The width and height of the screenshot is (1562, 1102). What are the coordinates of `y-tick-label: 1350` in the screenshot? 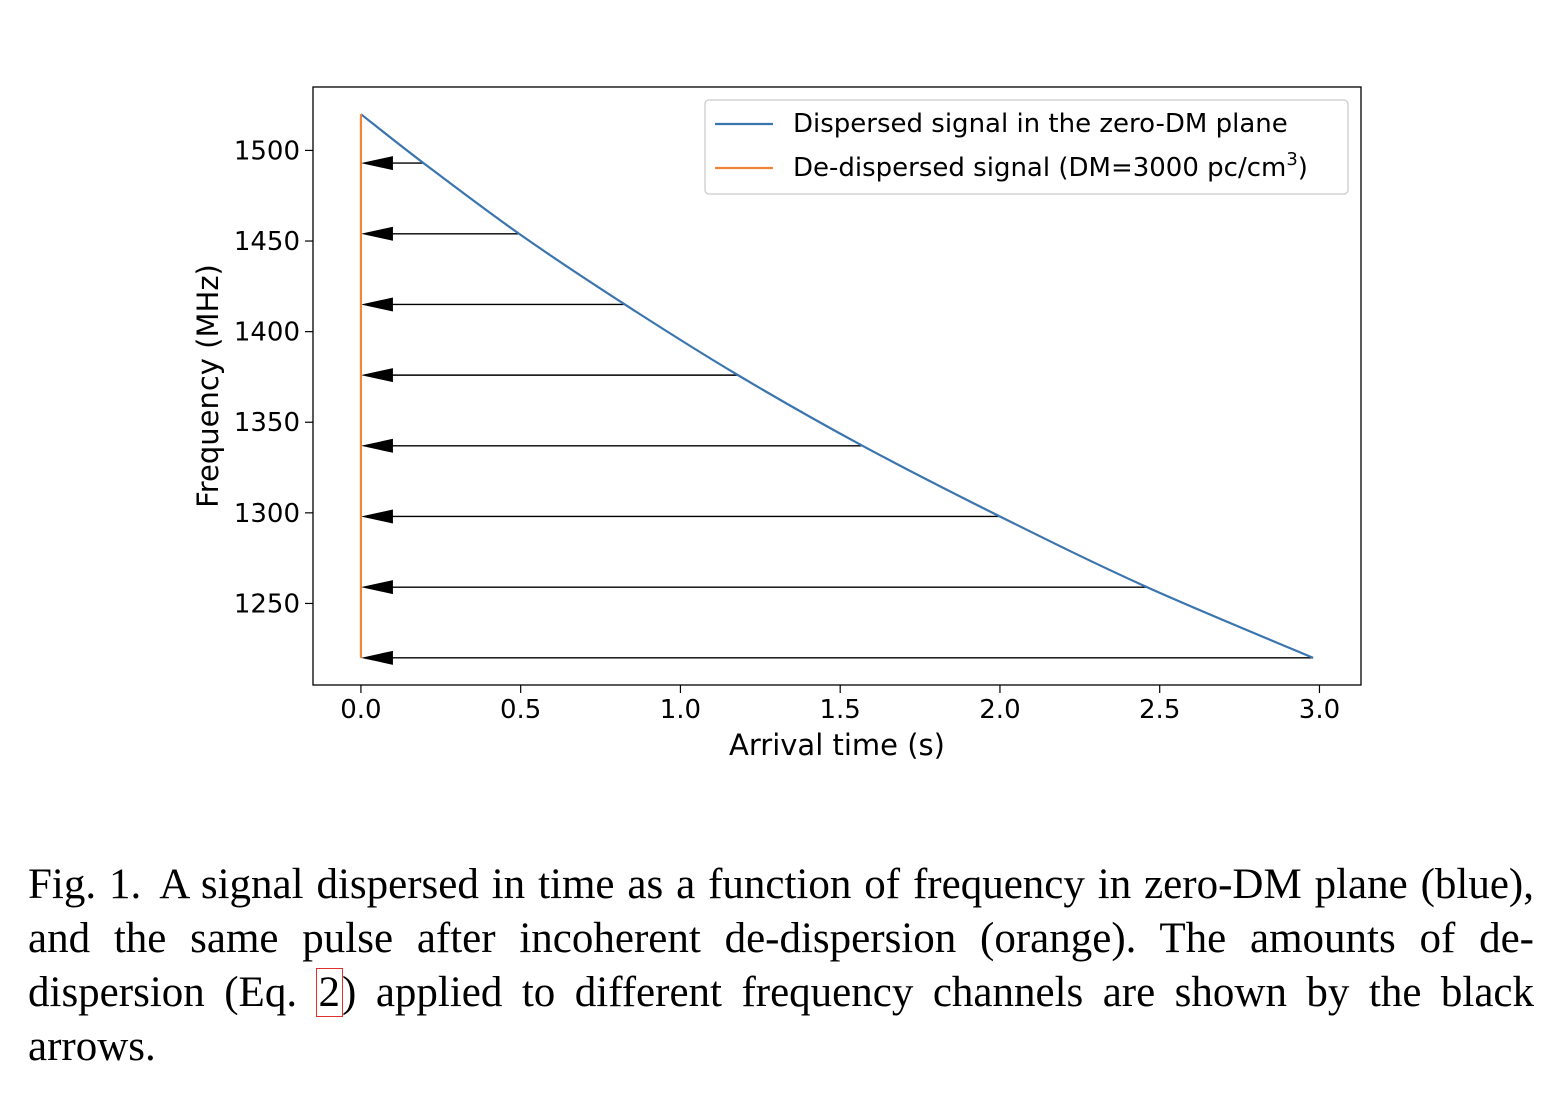 It's located at (267, 423).